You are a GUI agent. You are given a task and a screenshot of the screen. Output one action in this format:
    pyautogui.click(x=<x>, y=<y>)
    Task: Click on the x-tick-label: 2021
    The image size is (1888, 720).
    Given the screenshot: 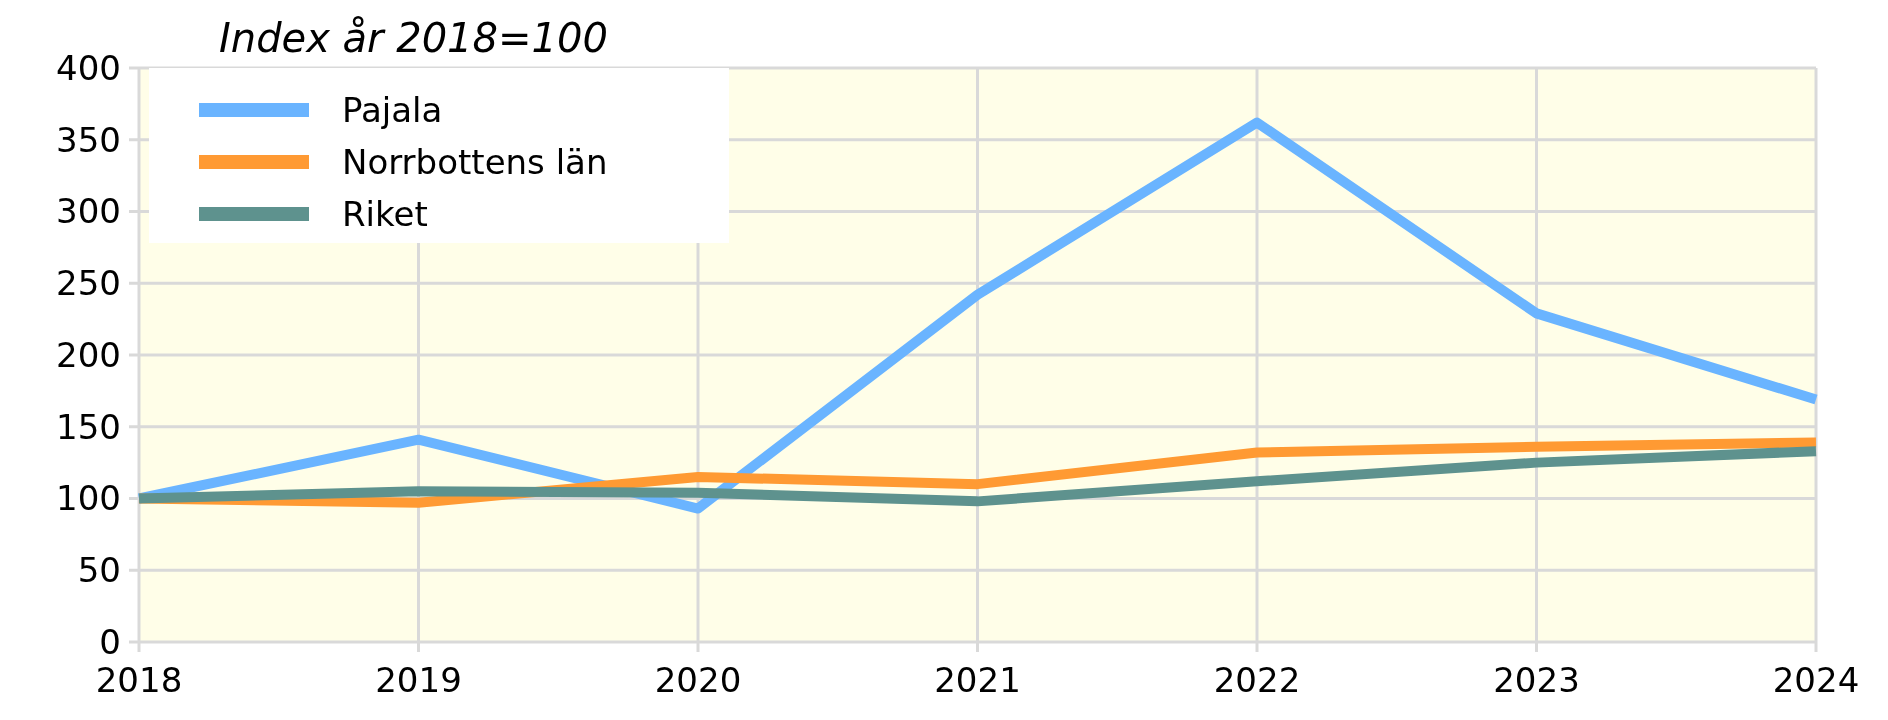 What is the action you would take?
    pyautogui.click(x=977, y=680)
    